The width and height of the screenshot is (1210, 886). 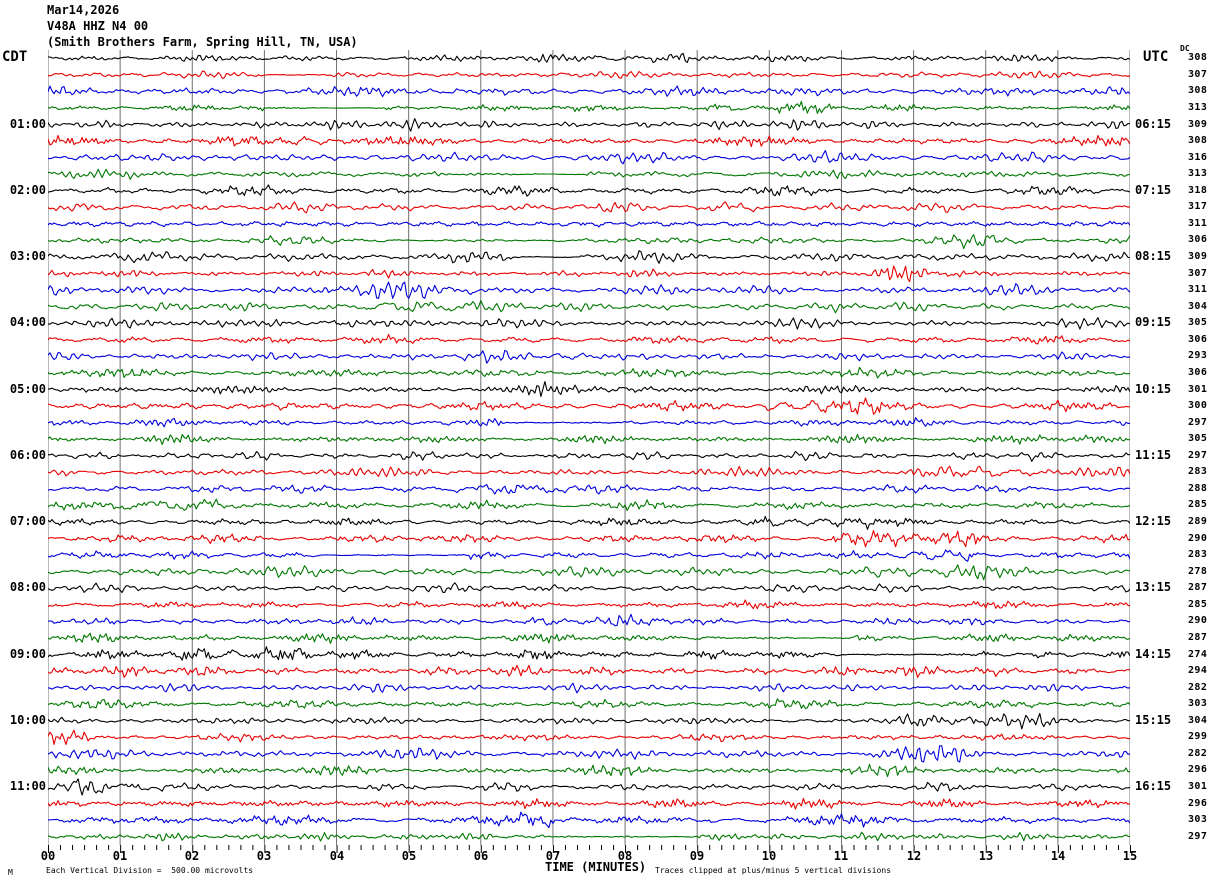 What do you see at coordinates (27, 389) in the screenshot?
I see `cdt-hour-label: 05:00` at bounding box center [27, 389].